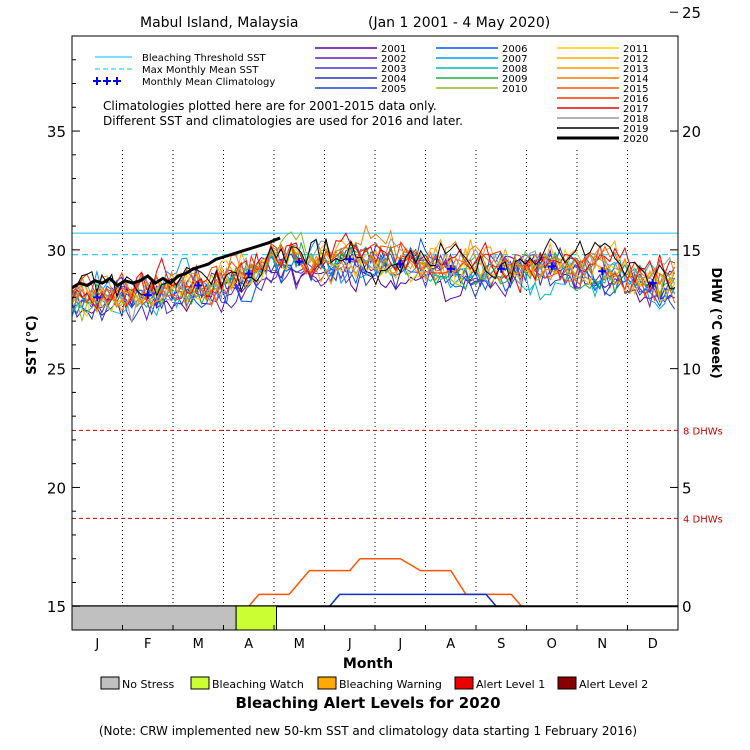 The image size is (750, 750). I want to click on legend-year-label: 2010, so click(514, 89).